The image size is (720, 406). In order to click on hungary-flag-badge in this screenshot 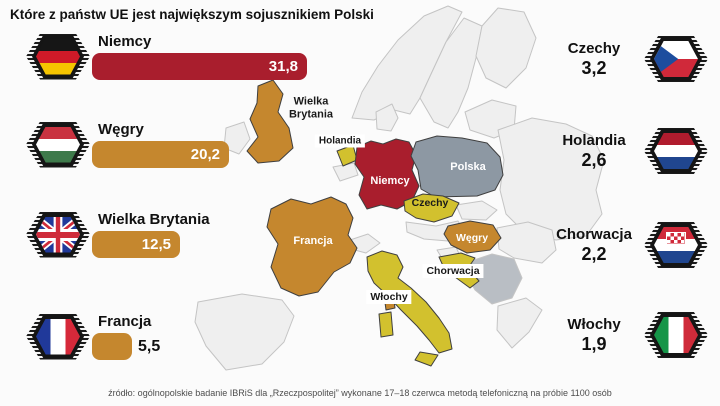, I will do `click(58, 144)`.